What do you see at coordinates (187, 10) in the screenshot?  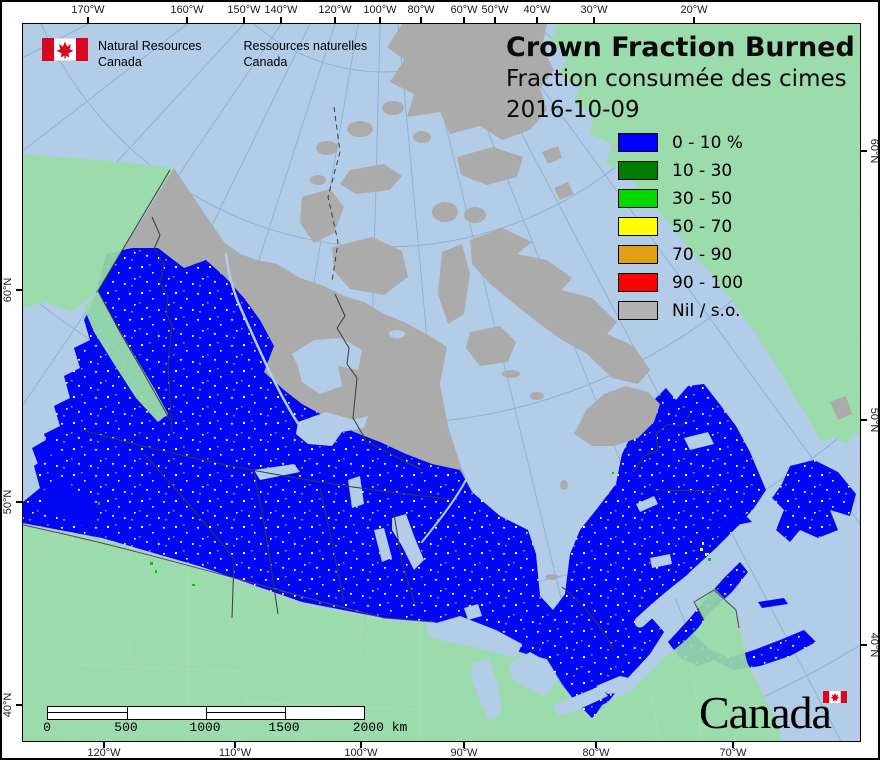 I see `longitude-label: 160°W` at bounding box center [187, 10].